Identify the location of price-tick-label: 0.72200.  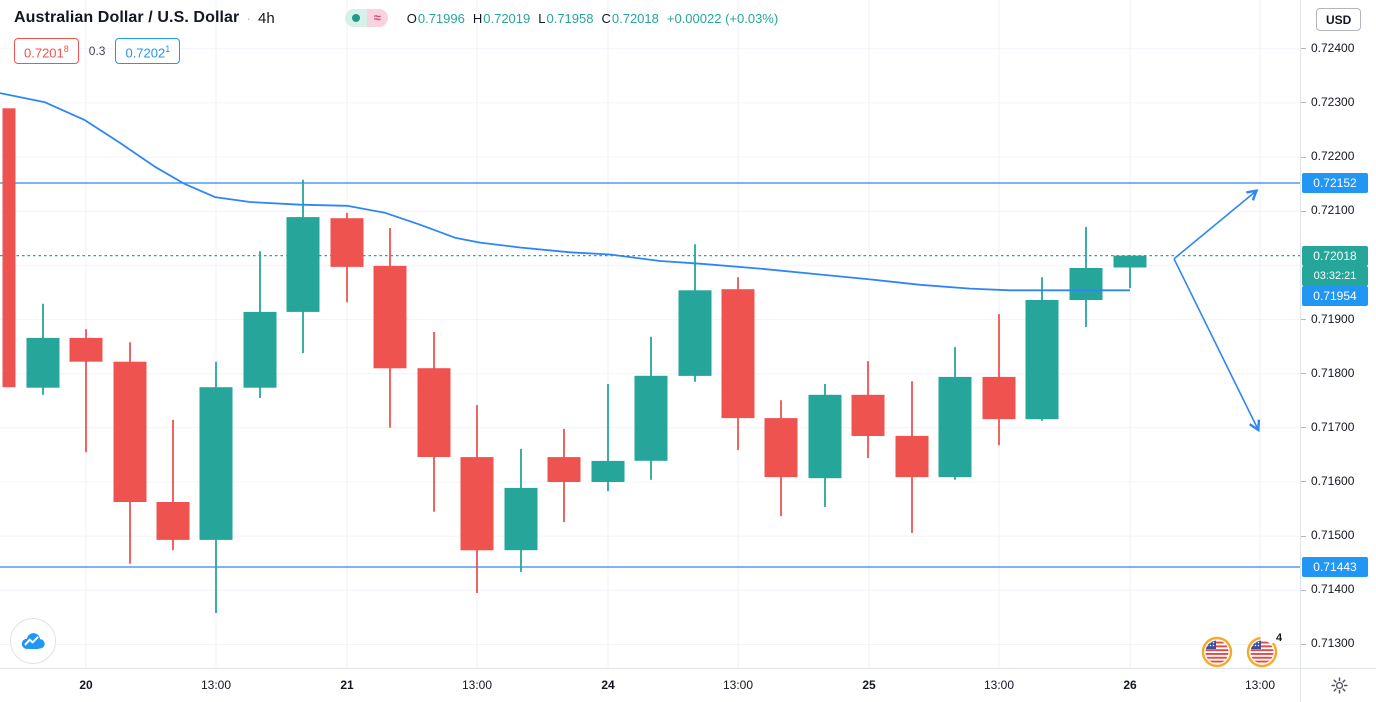
(1333, 156).